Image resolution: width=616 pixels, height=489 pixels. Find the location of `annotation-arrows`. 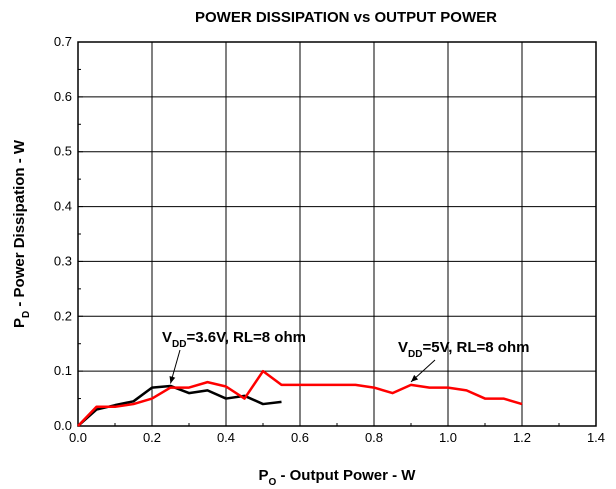

annotation-arrows is located at coordinates (302, 366).